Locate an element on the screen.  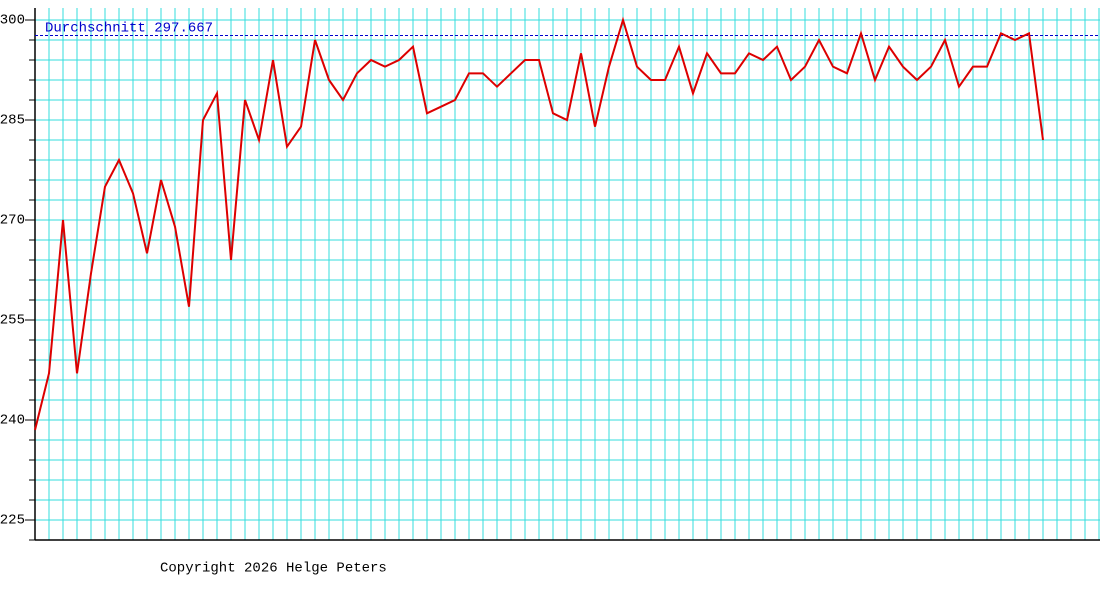
average-label-text: Durchschnitt is located at coordinates (95, 28).